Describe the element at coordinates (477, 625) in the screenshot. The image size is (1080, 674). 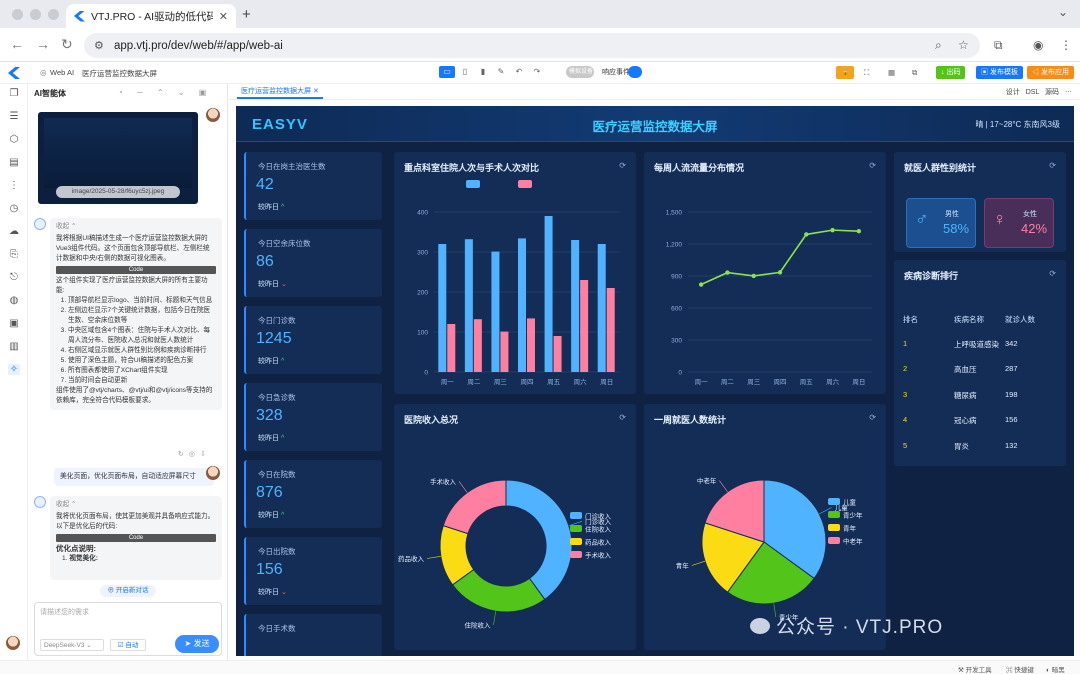
I see `slice-label: 住院收入` at that location.